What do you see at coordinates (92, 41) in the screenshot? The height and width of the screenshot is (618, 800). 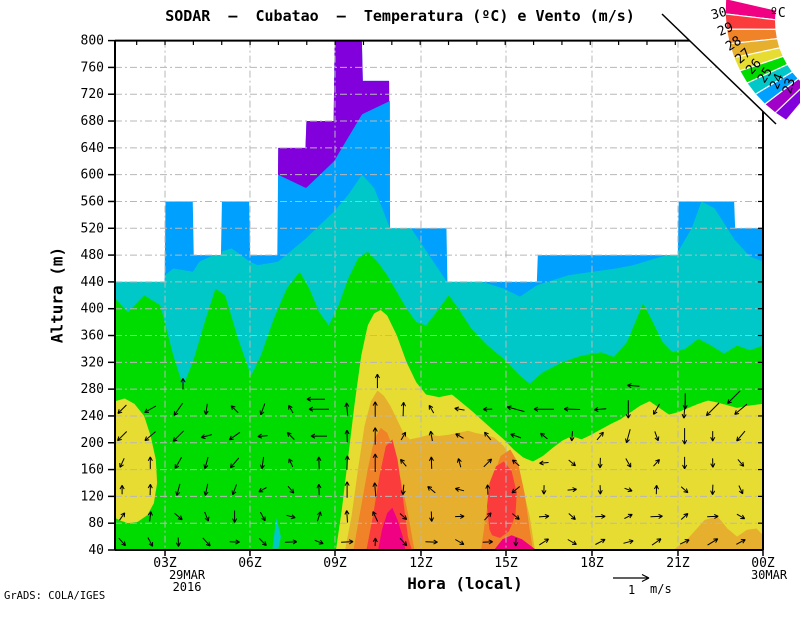 I see `svg-text: 800` at bounding box center [92, 41].